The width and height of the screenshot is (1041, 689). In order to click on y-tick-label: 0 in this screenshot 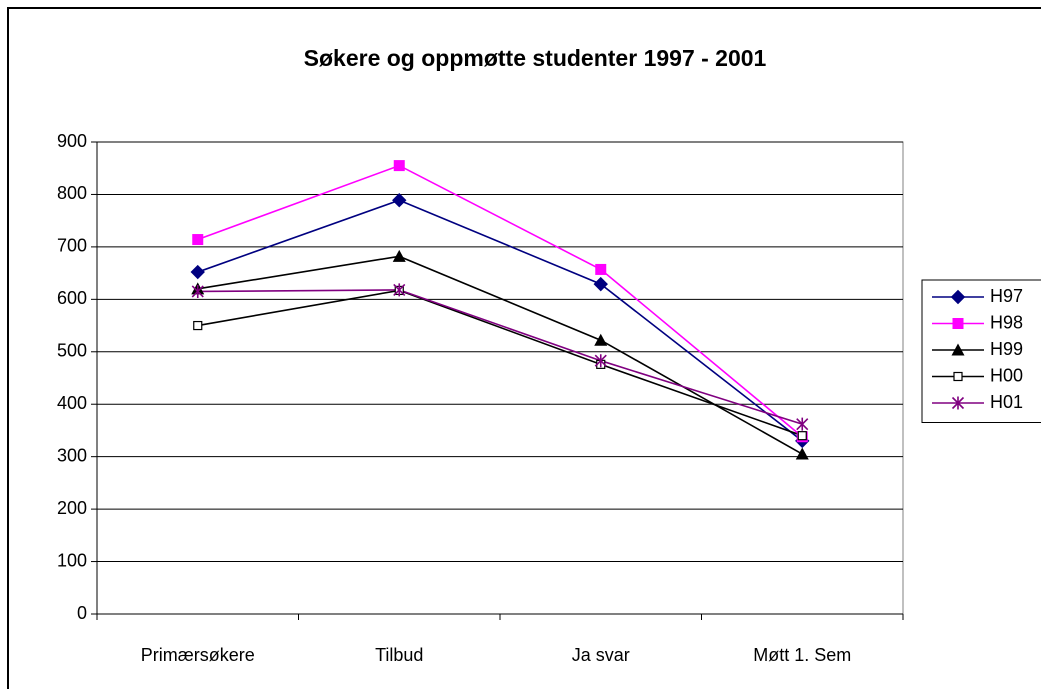, I will do `click(82, 613)`.